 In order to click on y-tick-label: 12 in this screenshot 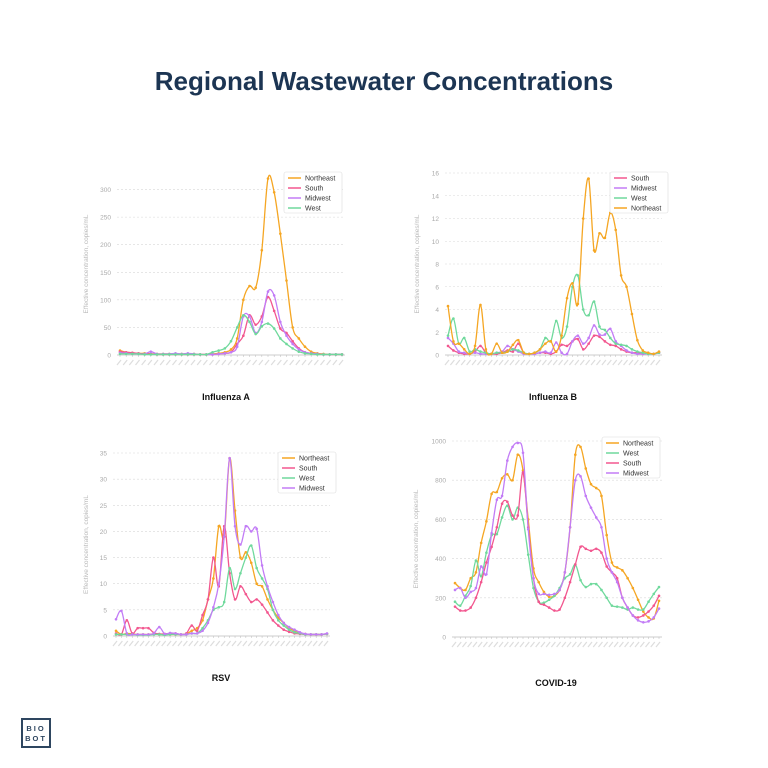, I will do `click(436, 219)`.